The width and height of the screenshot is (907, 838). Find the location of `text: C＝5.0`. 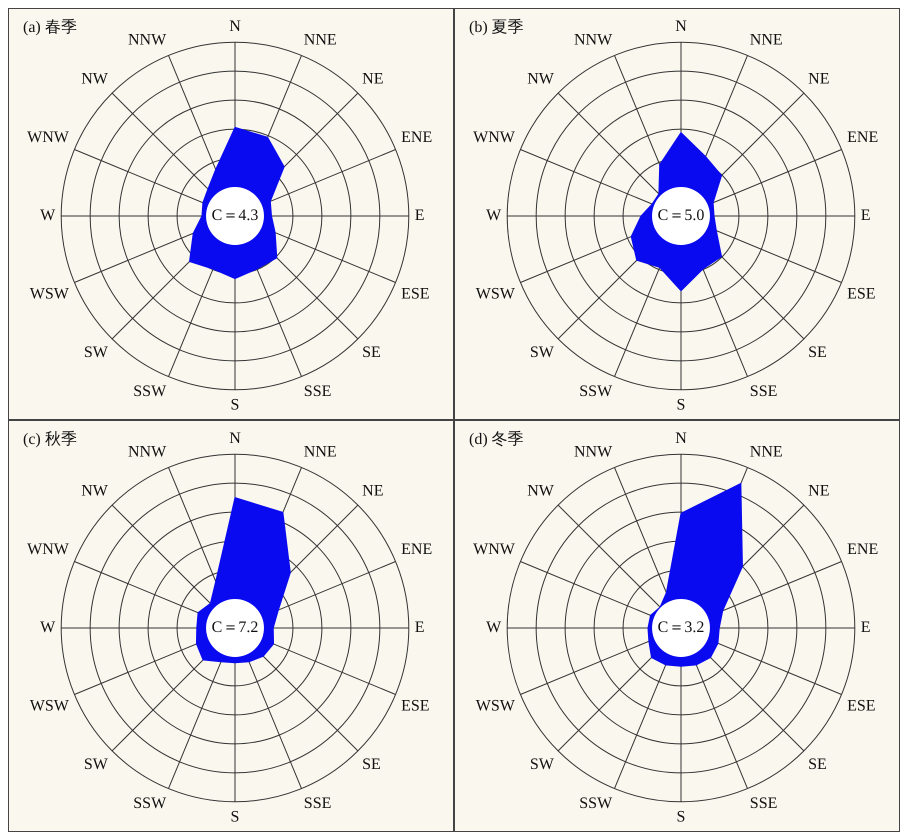

text: C＝5.0 is located at coordinates (681, 215).